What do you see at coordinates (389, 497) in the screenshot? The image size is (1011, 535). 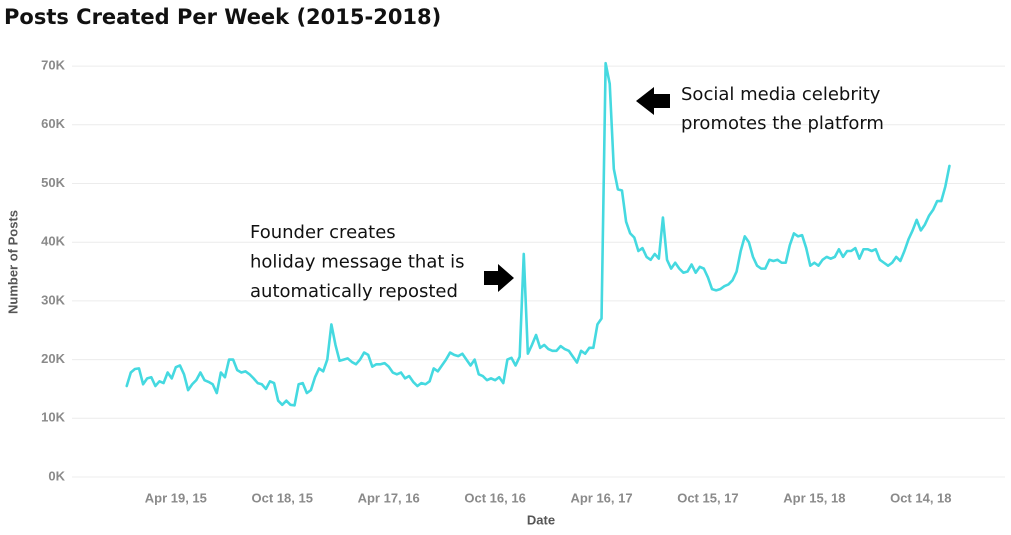 I see `x-tick-label: Apr 17, 16` at bounding box center [389, 497].